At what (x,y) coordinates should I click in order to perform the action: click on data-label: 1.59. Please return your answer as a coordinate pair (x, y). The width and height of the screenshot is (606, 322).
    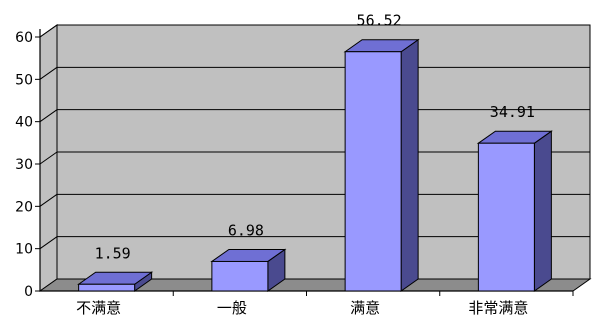
    Looking at the image, I should click on (113, 253).